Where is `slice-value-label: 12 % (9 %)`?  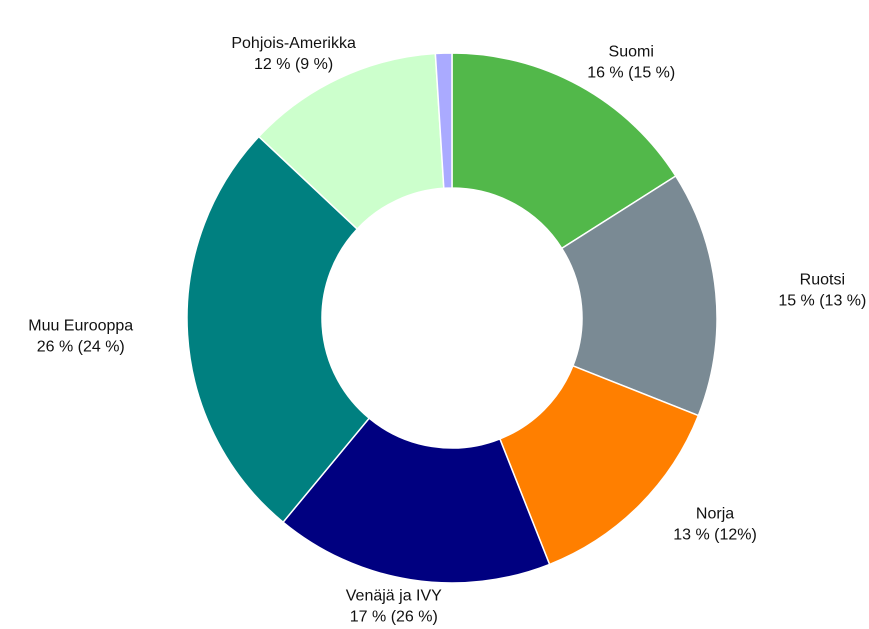
slice-value-label: 12 % (9 %) is located at coordinates (293, 64).